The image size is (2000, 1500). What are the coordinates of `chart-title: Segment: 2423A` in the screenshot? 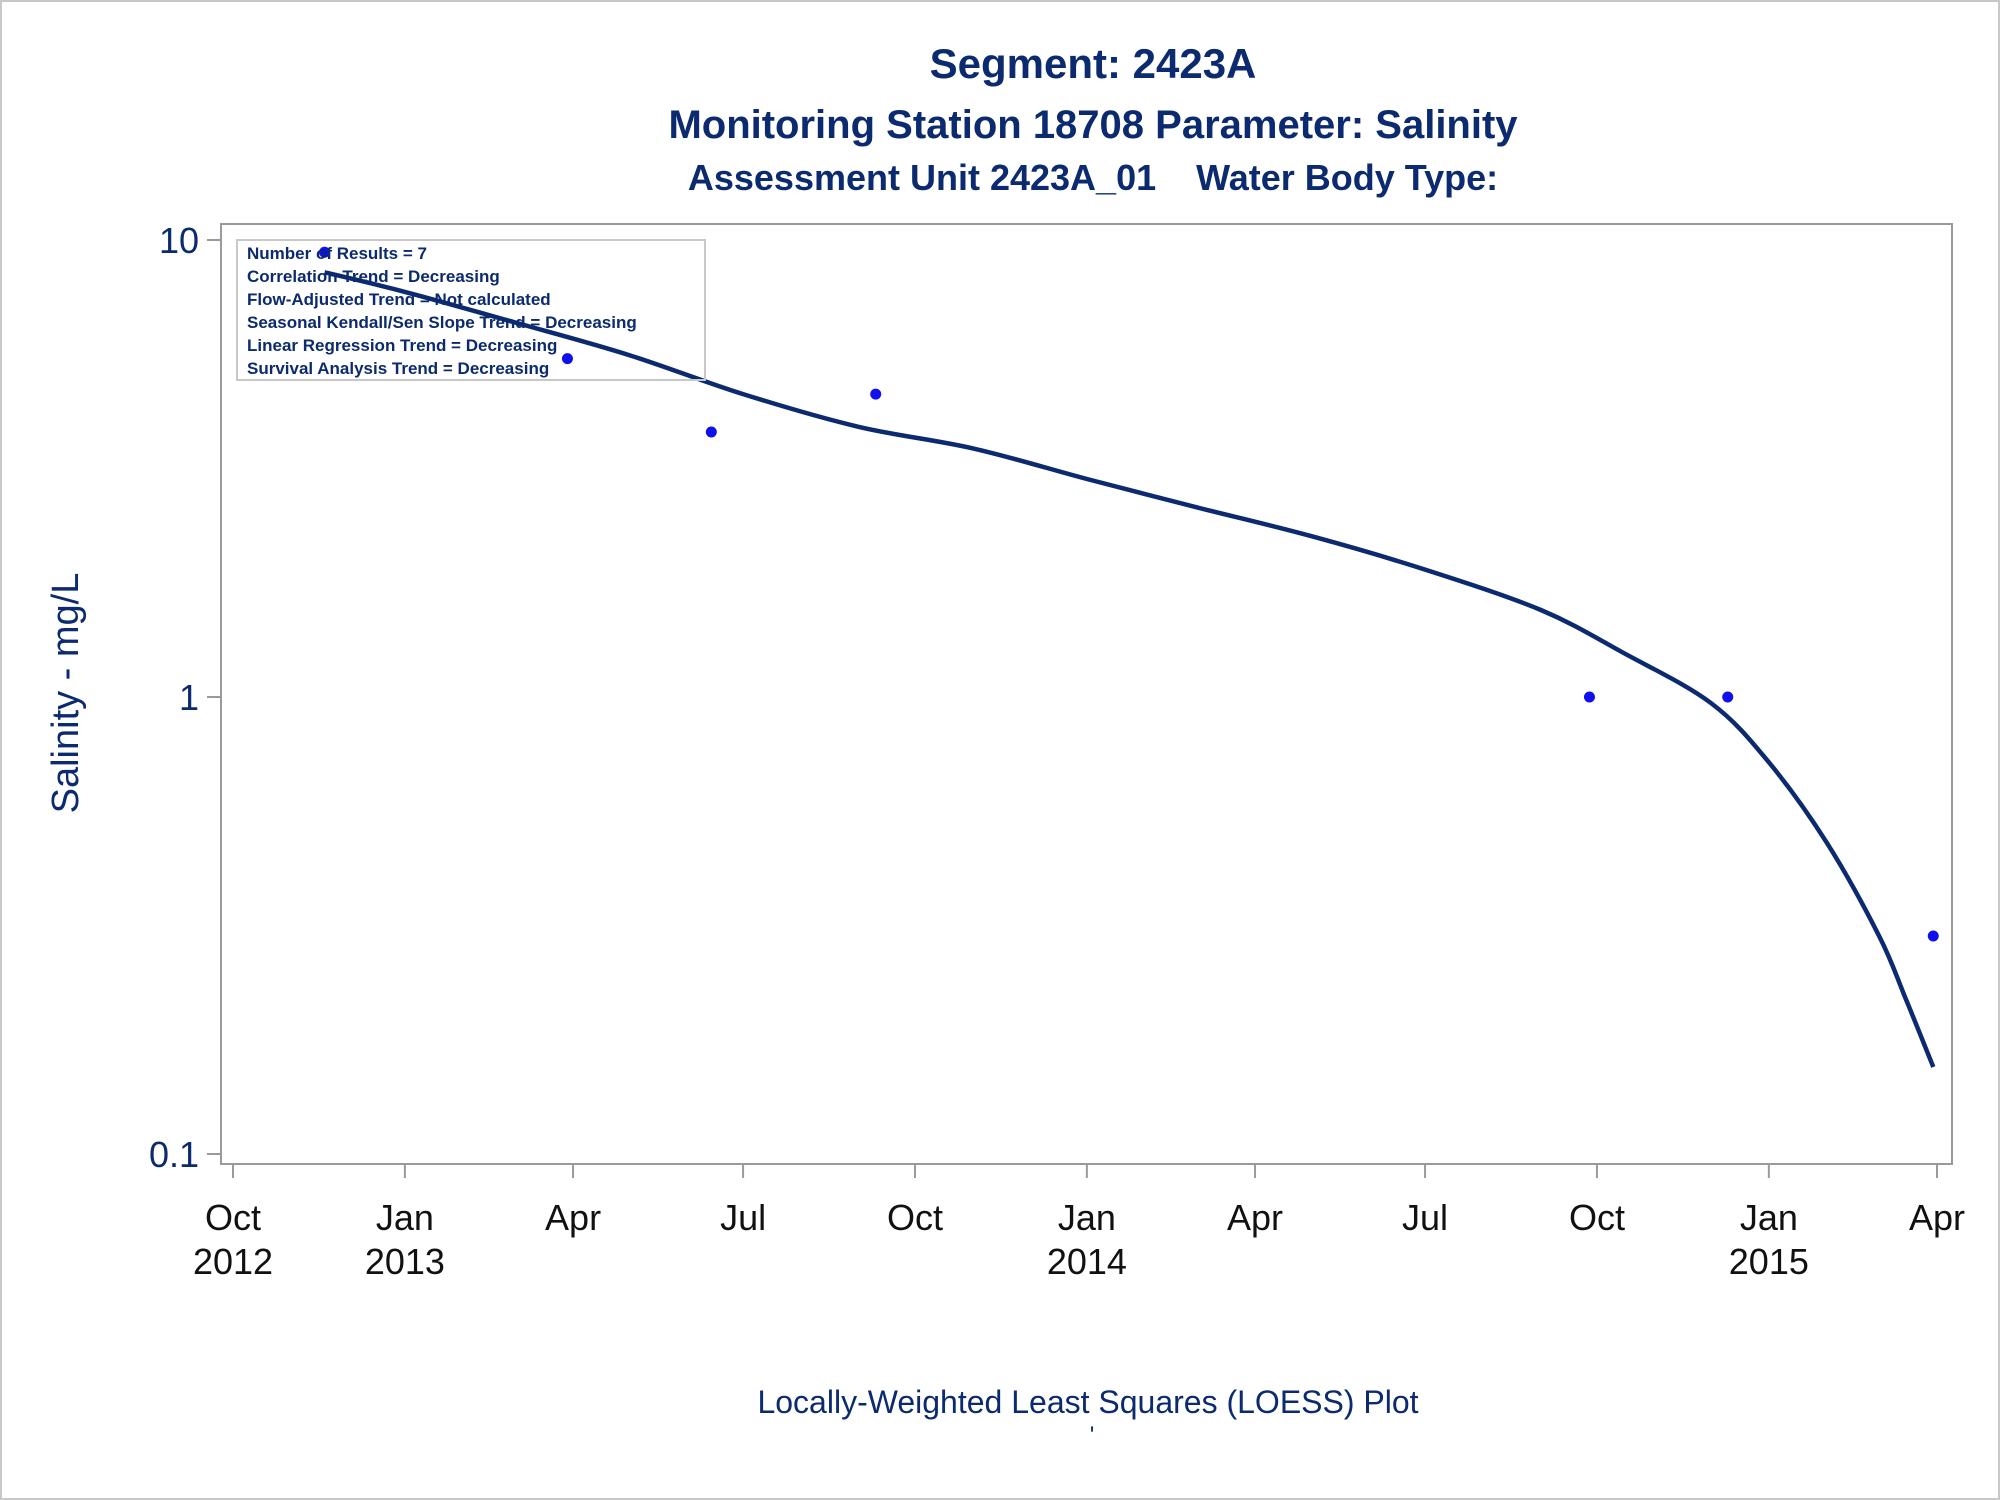 It's located at (1093, 63).